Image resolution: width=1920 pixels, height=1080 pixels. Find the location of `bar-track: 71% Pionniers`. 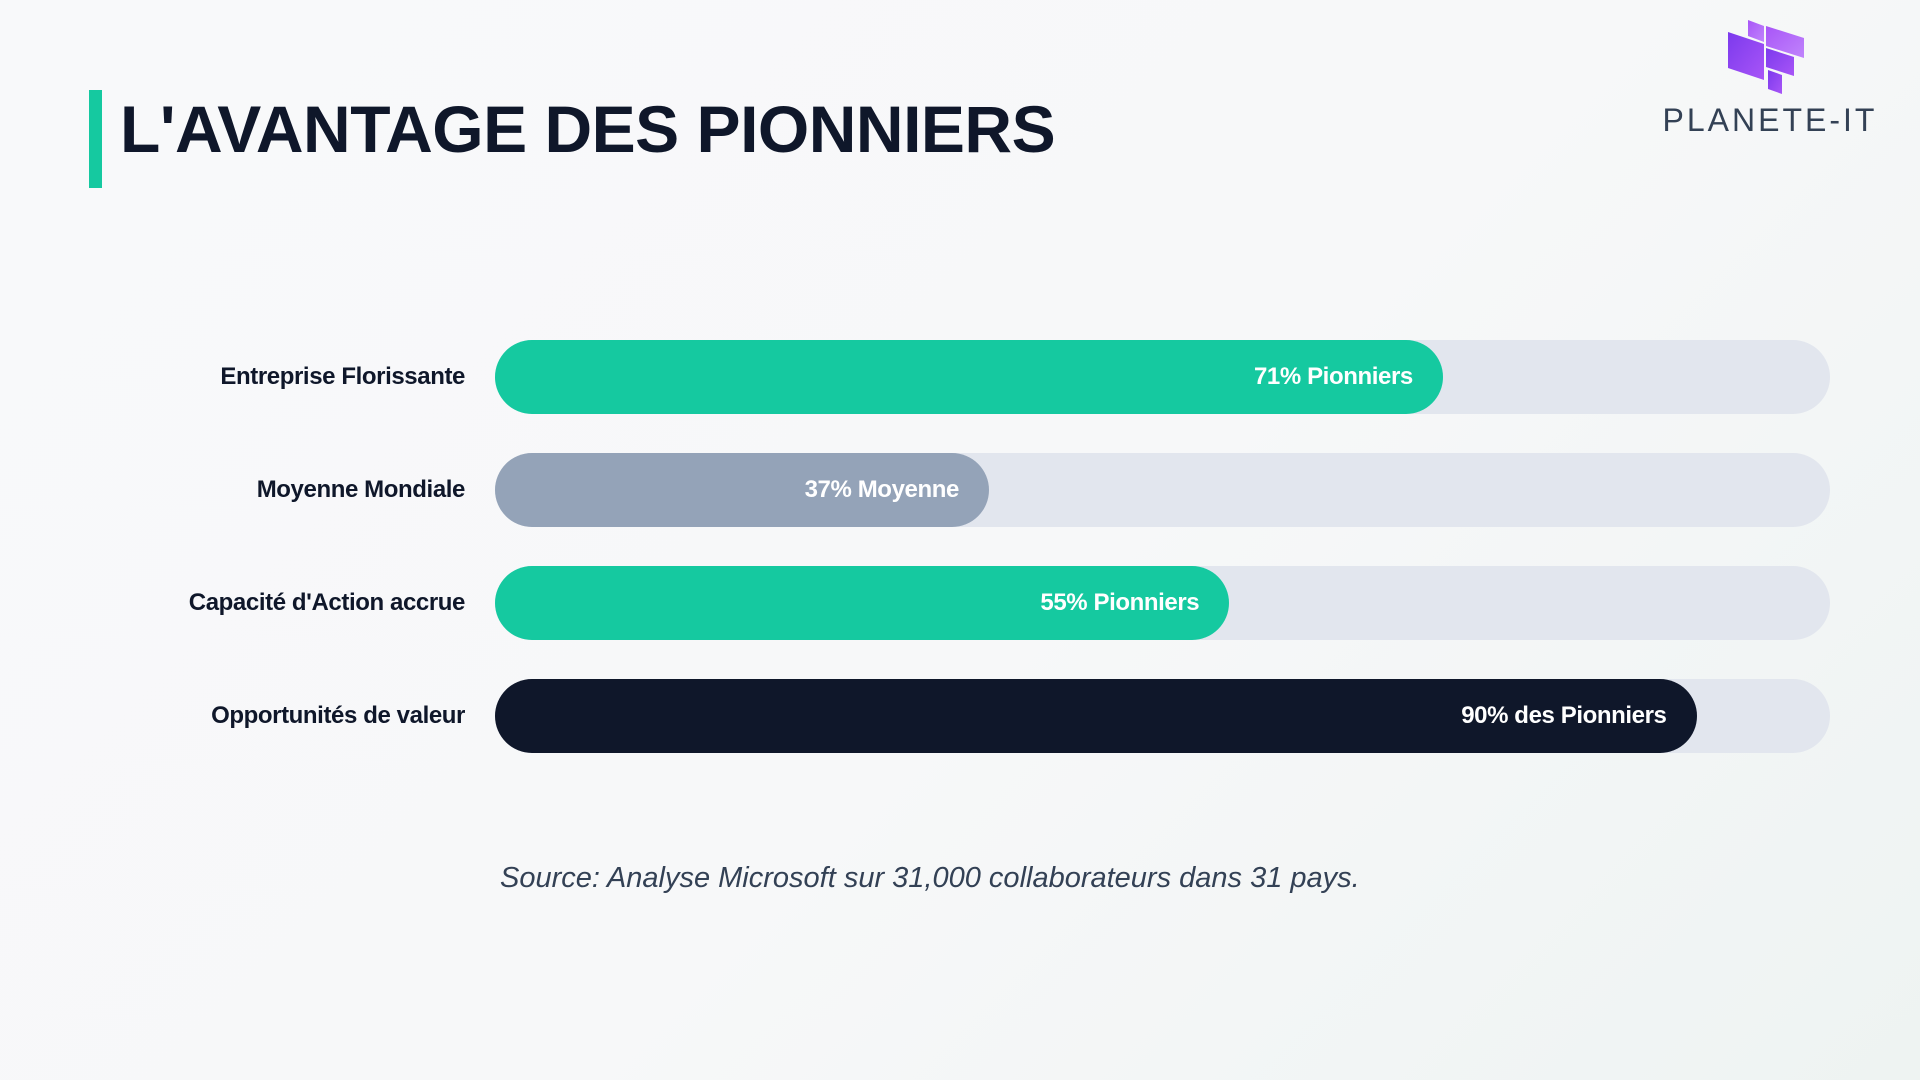

bar-track: 71% Pionniers is located at coordinates (1162, 377).